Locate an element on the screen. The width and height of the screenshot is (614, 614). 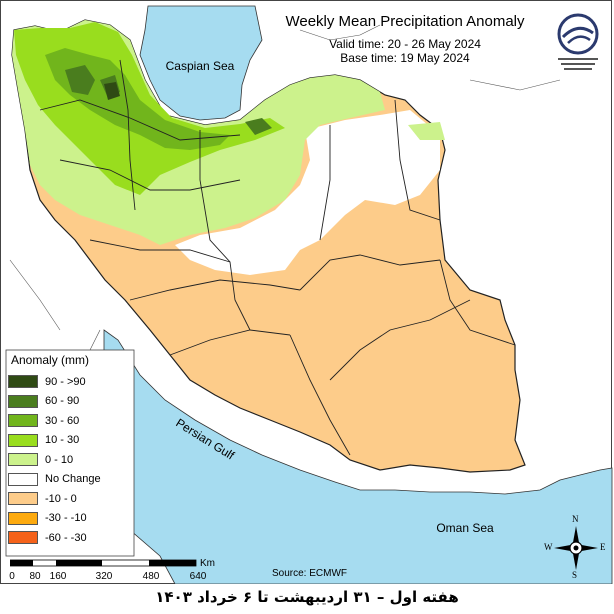
legend-item: -30 - -10 is located at coordinates (69, 519).